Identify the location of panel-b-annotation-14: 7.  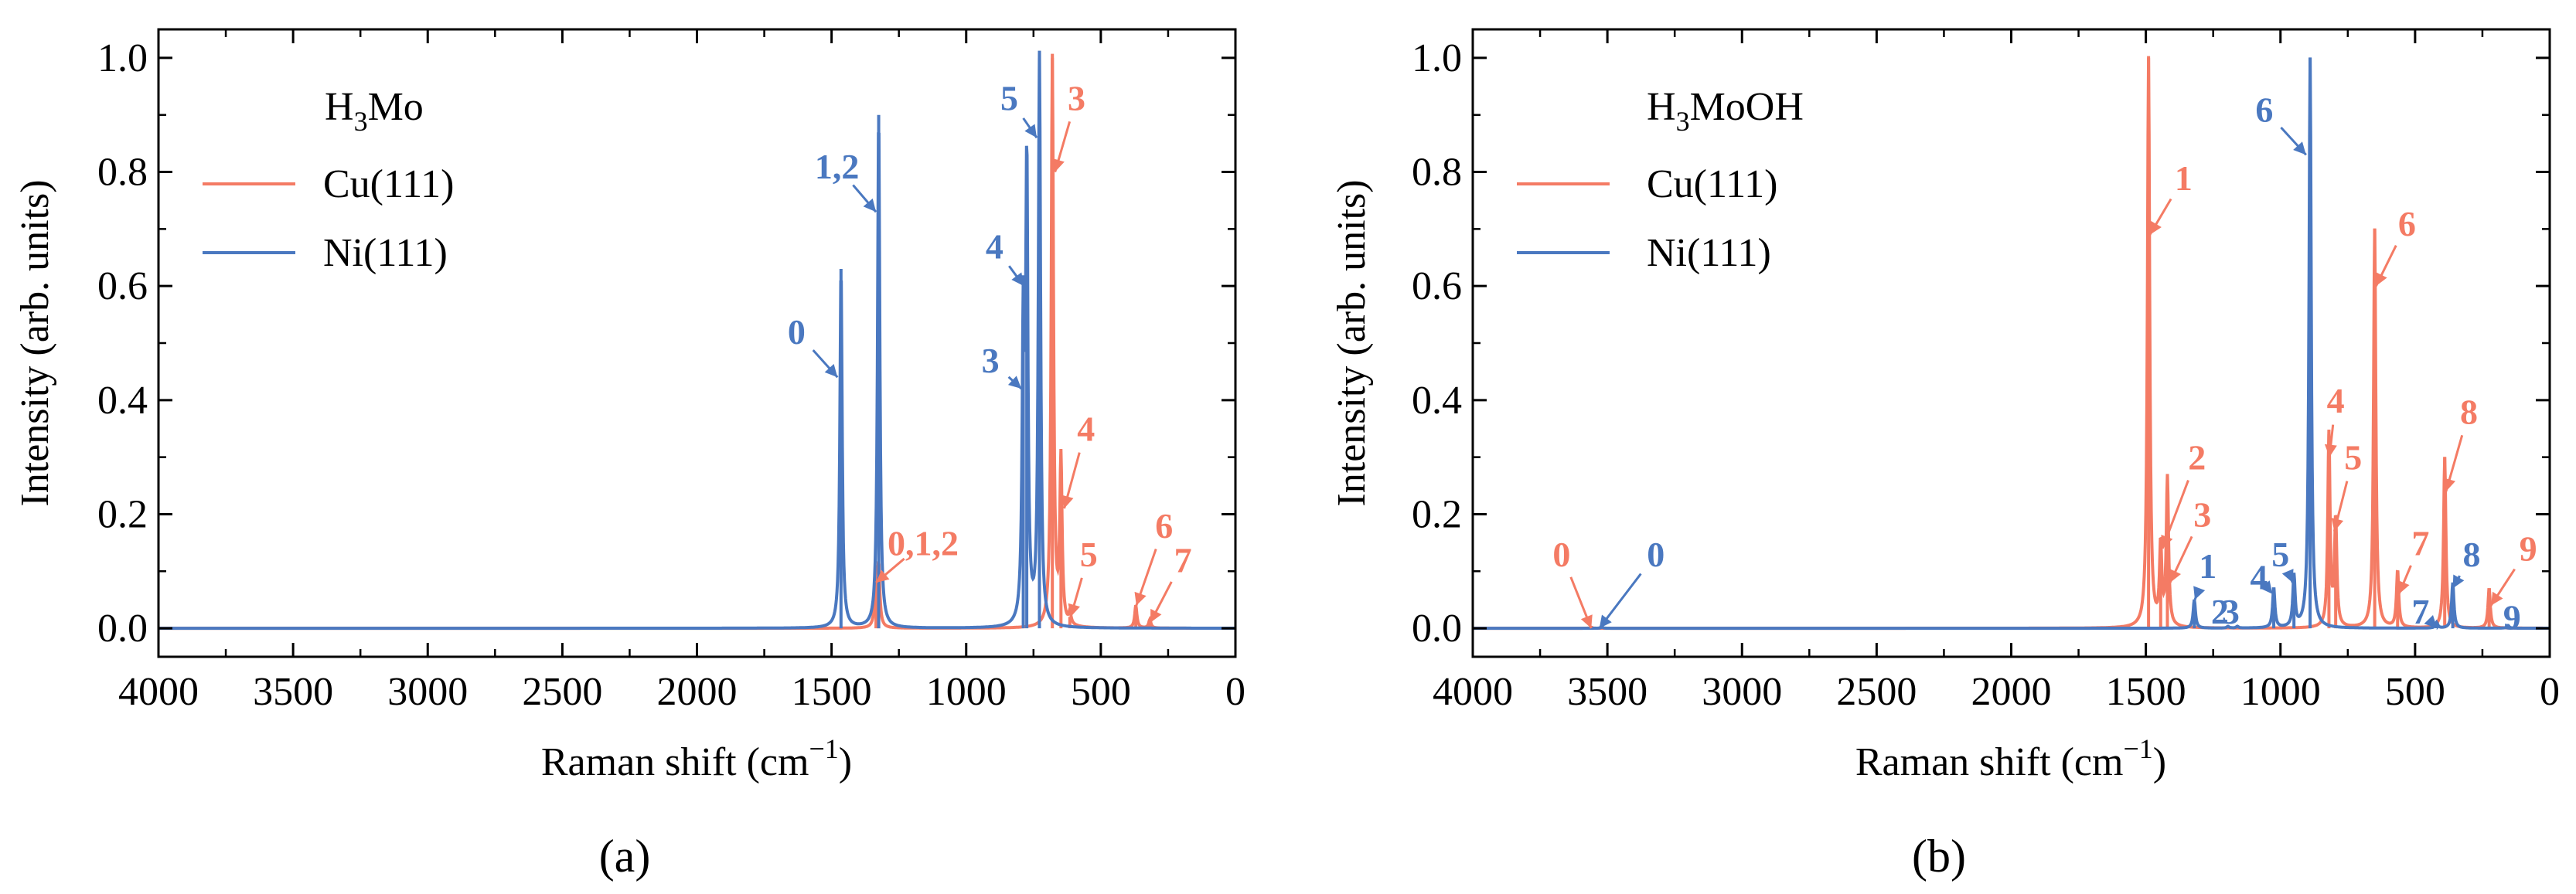
(2420, 543).